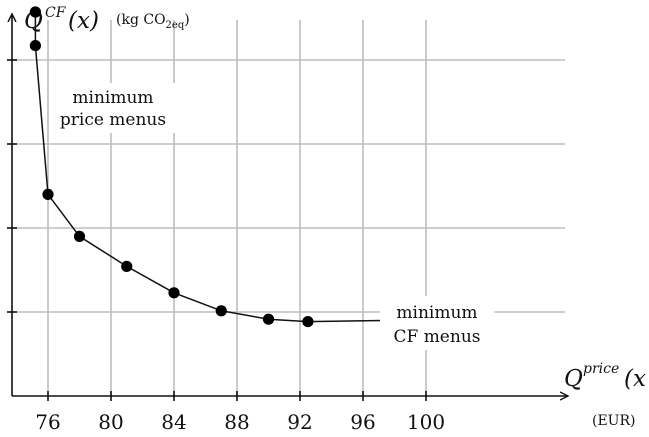  I want to click on y-axis-superscript: CF, so click(56, 13).